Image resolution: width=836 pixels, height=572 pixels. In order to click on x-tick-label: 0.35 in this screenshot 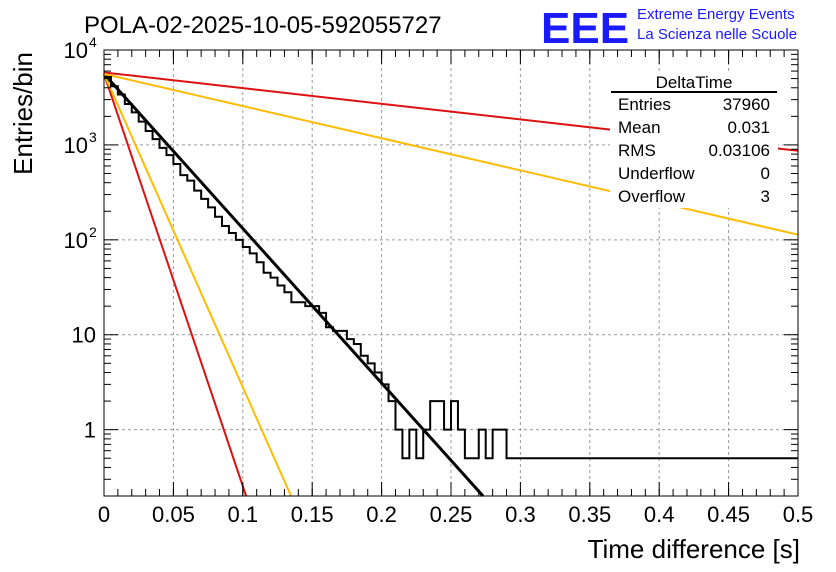, I will do `click(589, 514)`.